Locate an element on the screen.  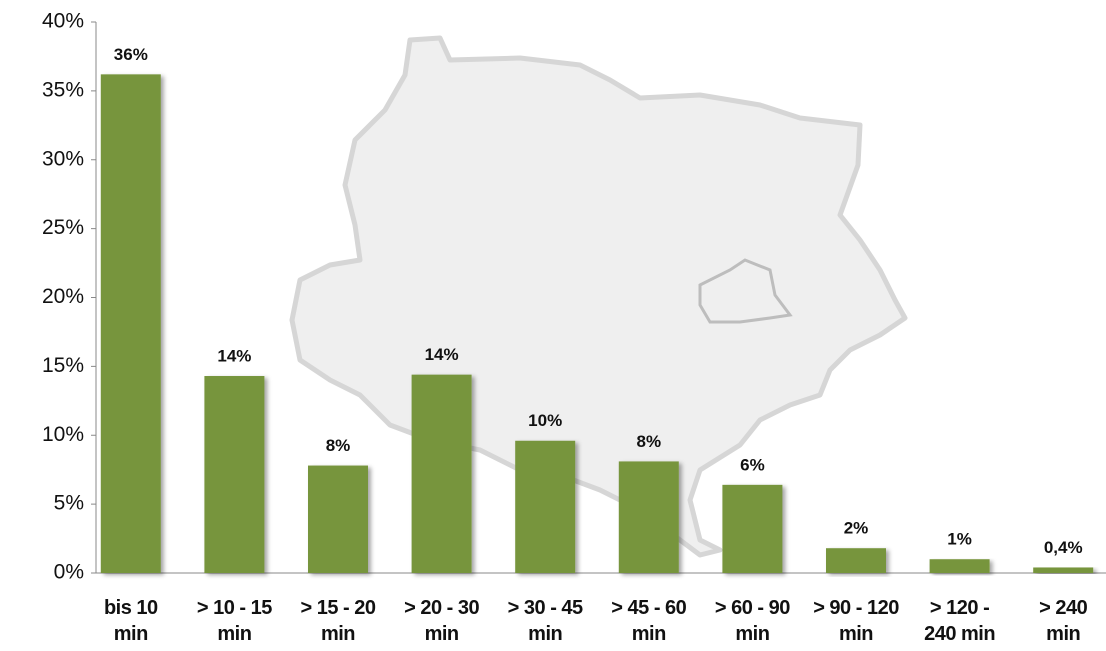
value-label: 6% is located at coordinates (752, 464).